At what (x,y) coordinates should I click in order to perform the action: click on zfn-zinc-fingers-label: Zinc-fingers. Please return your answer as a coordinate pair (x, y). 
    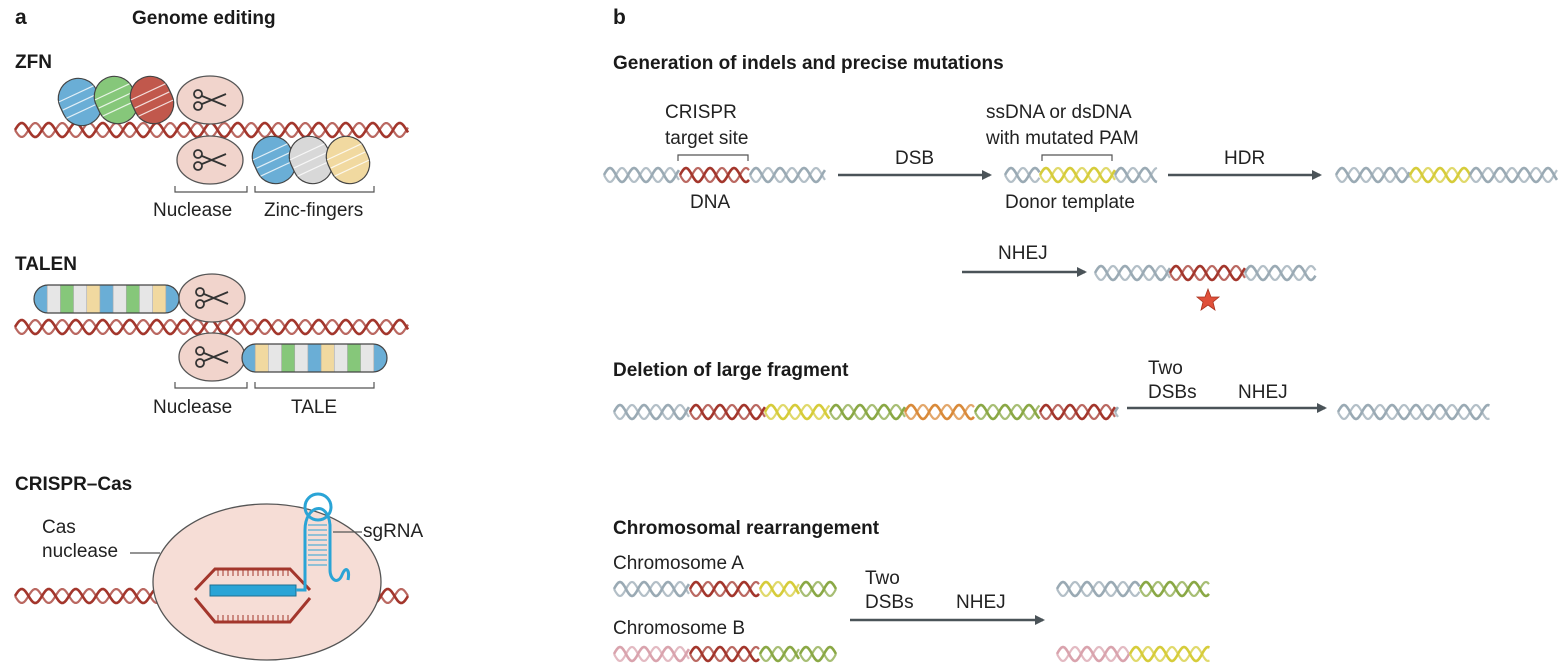
    Looking at the image, I should click on (314, 210).